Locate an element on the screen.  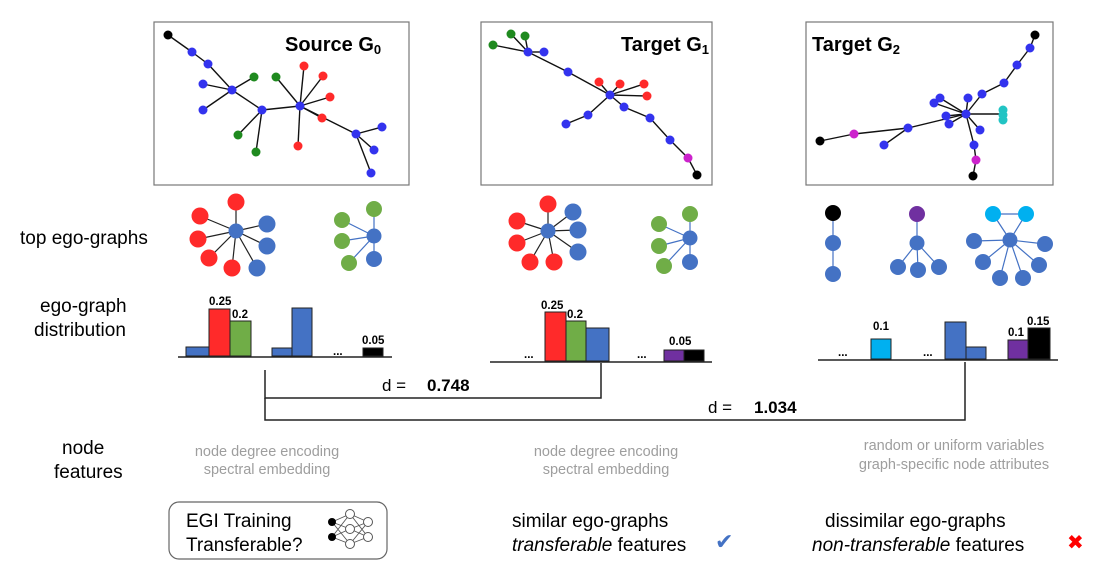
source-graph-title: Source G0 is located at coordinates (333, 45).